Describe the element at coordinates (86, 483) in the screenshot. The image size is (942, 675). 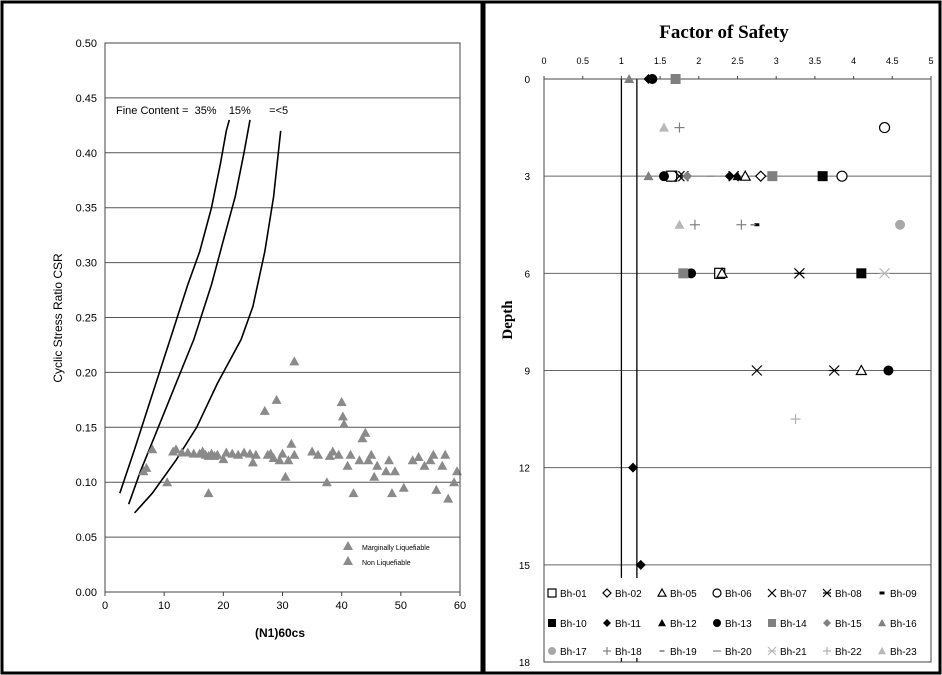
I see `csr-y-tick-label: 0.10` at that location.